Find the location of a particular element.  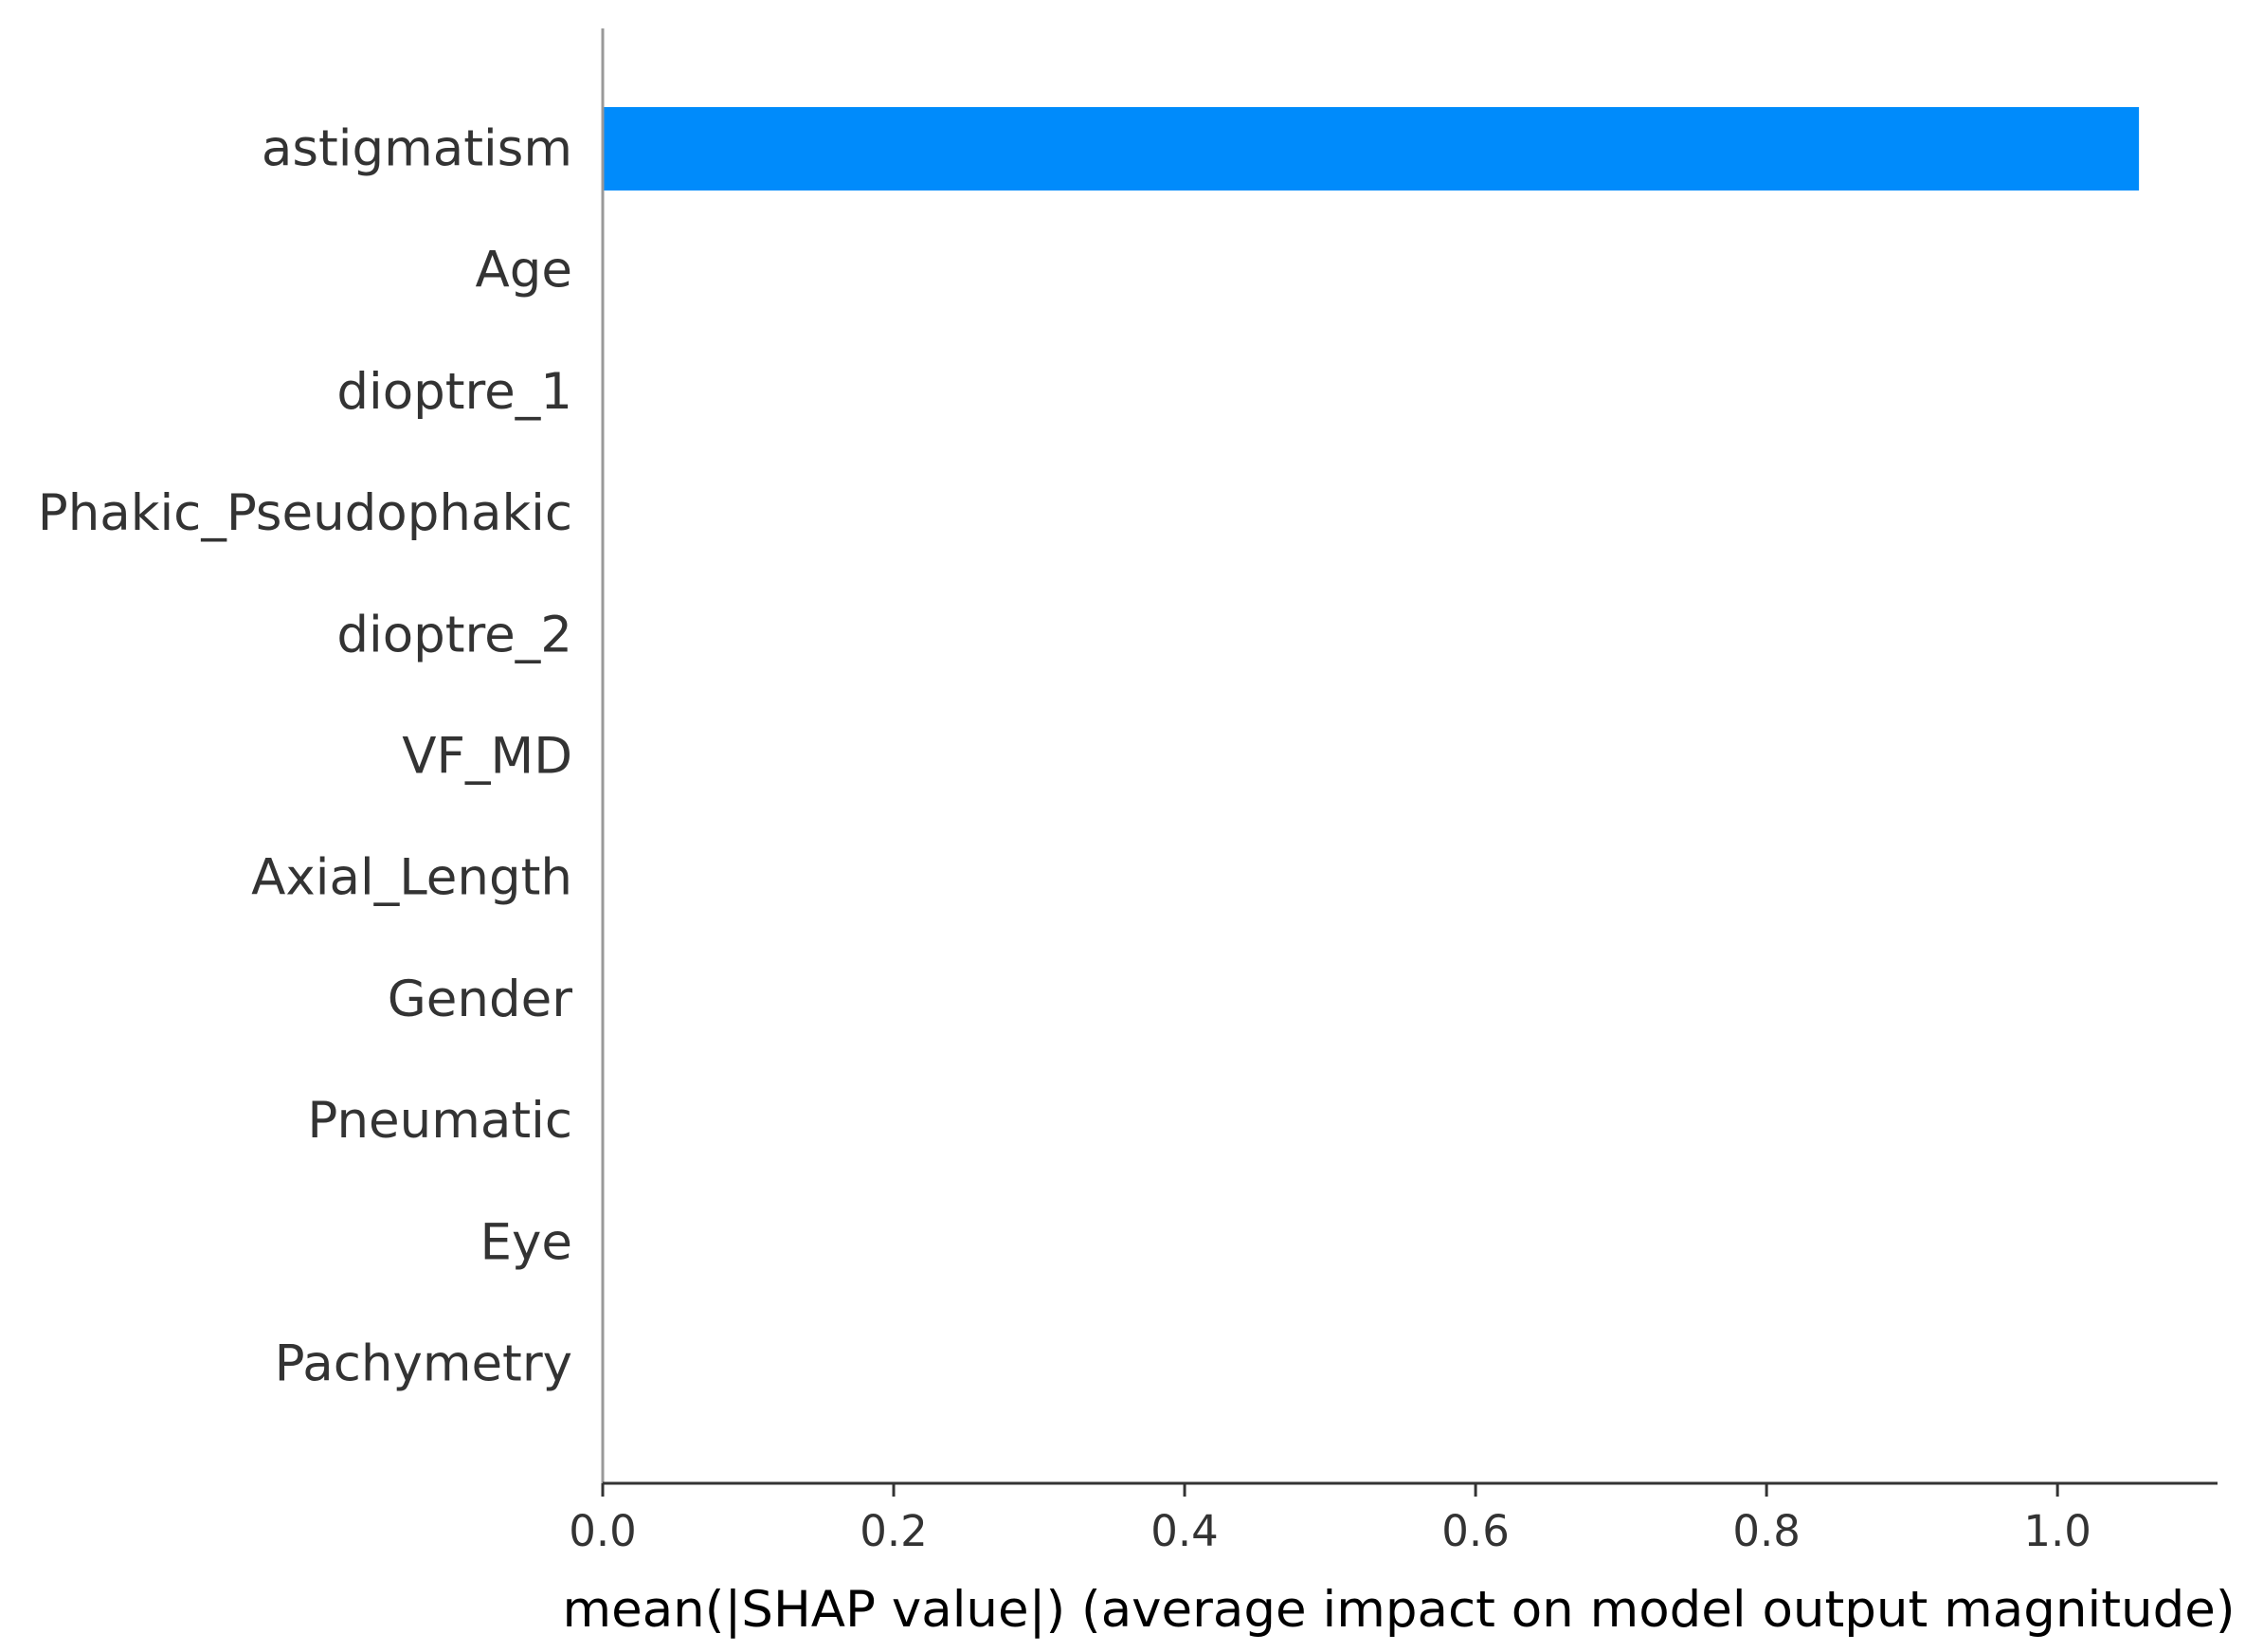

y-tick-label: astigmatism is located at coordinates (417, 149).